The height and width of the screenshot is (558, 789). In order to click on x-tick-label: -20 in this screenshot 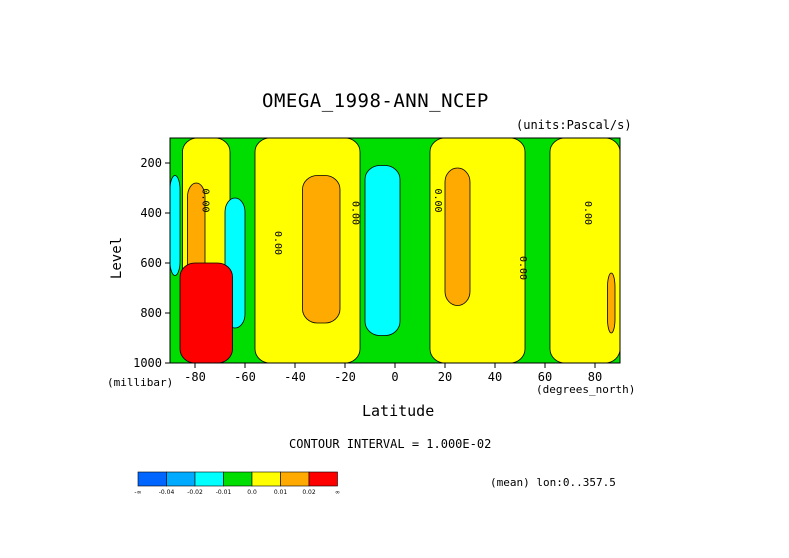, I will do `click(345, 377)`.